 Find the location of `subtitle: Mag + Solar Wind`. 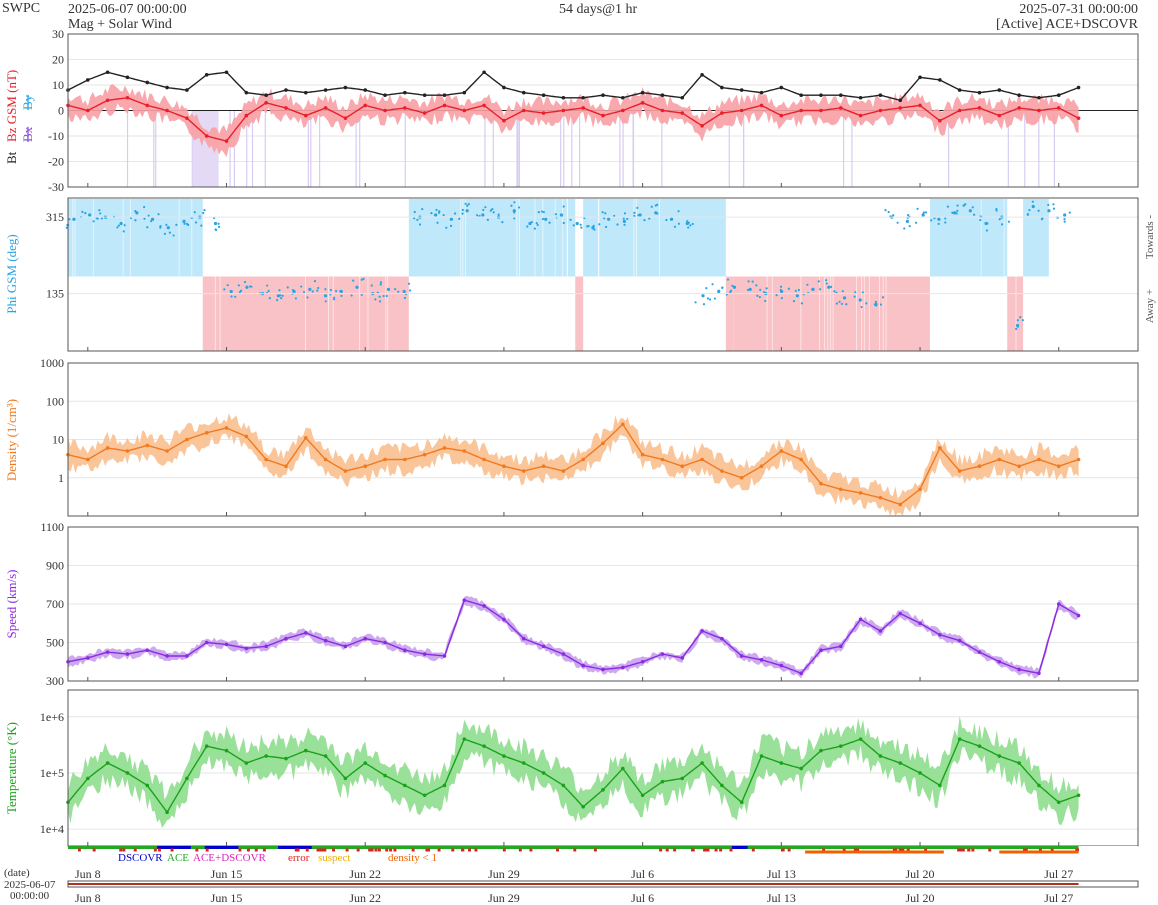

subtitle: Mag + Solar Wind is located at coordinates (120, 24).